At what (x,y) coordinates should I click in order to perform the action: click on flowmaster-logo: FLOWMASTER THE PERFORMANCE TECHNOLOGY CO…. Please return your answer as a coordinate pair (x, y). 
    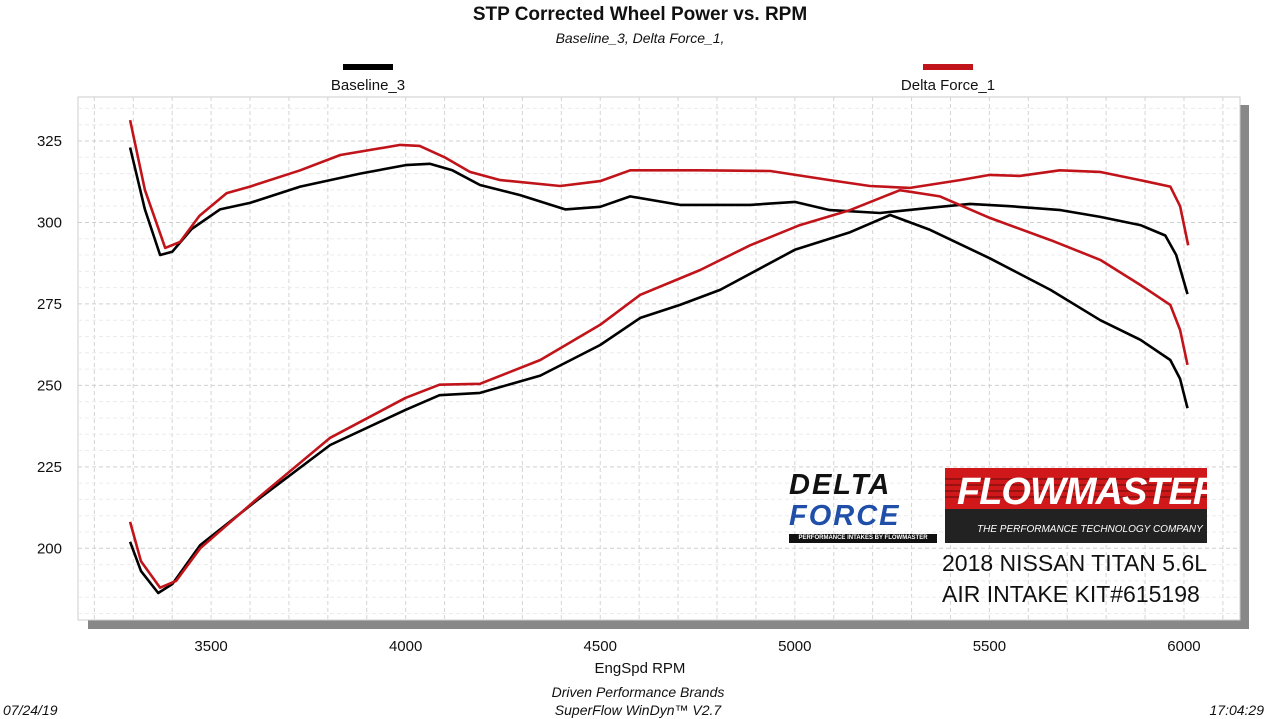
    Looking at the image, I should click on (1076, 505).